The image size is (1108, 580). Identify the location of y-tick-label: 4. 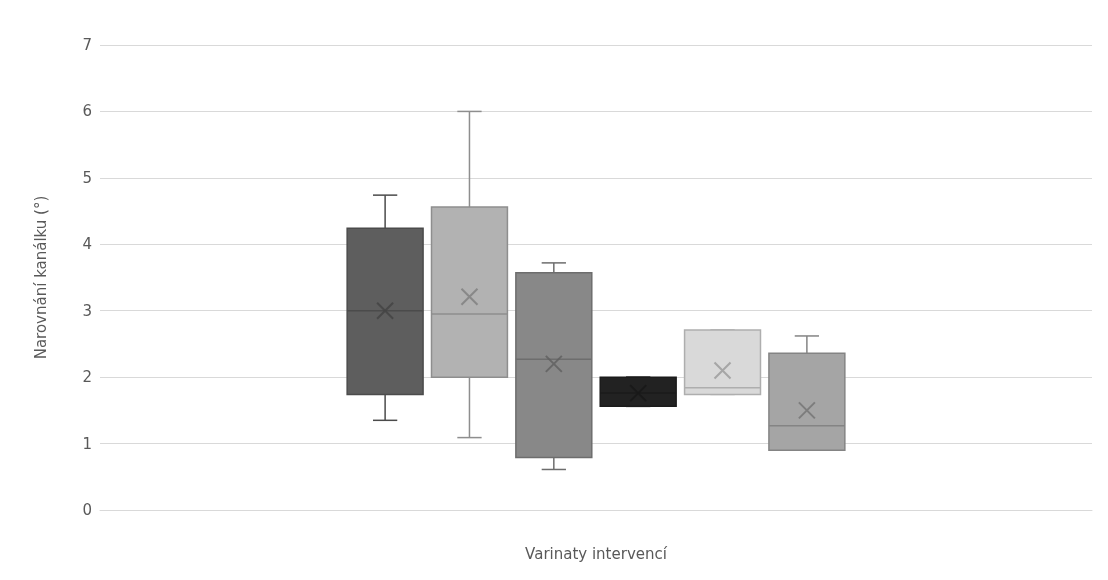
(87, 244).